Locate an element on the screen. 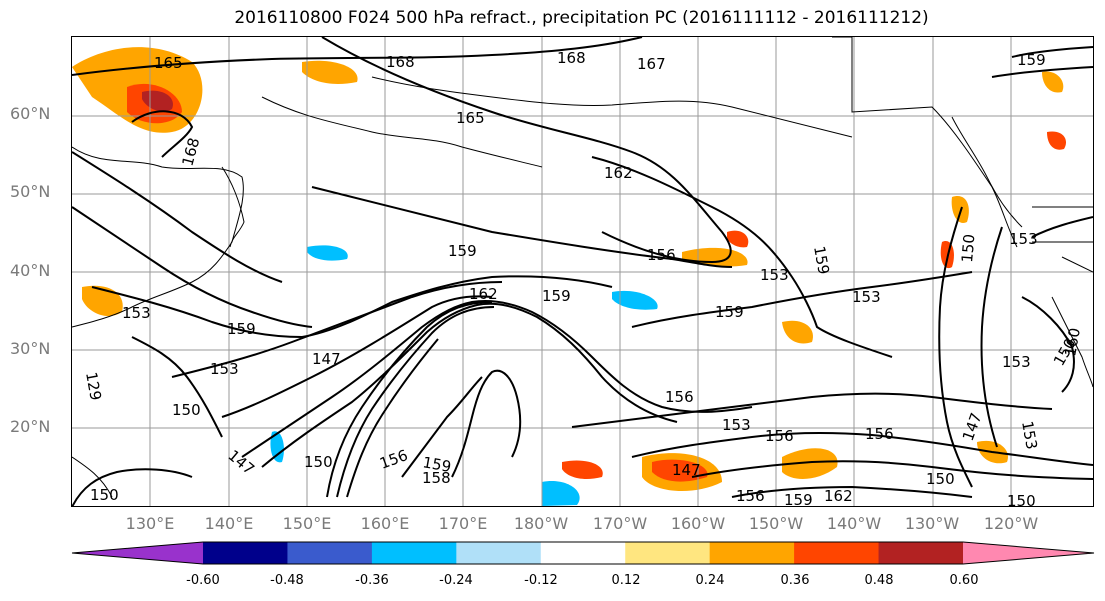 The height and width of the screenshot is (601, 1105). contour-label: 129 is located at coordinates (93, 386).